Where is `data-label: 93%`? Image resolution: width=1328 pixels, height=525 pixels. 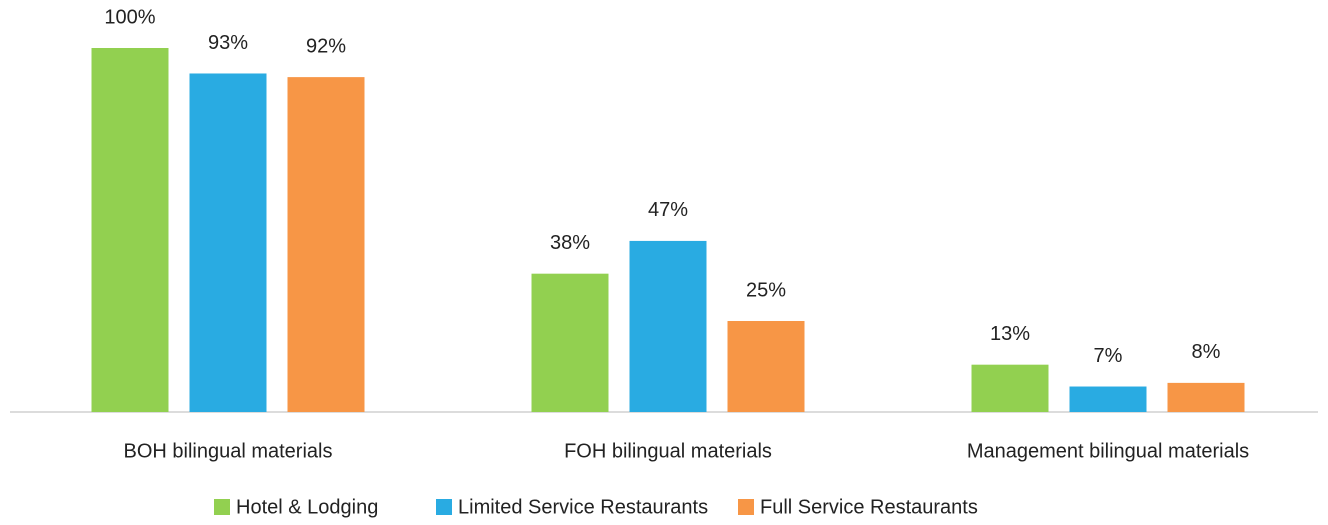
data-label: 93% is located at coordinates (228, 43).